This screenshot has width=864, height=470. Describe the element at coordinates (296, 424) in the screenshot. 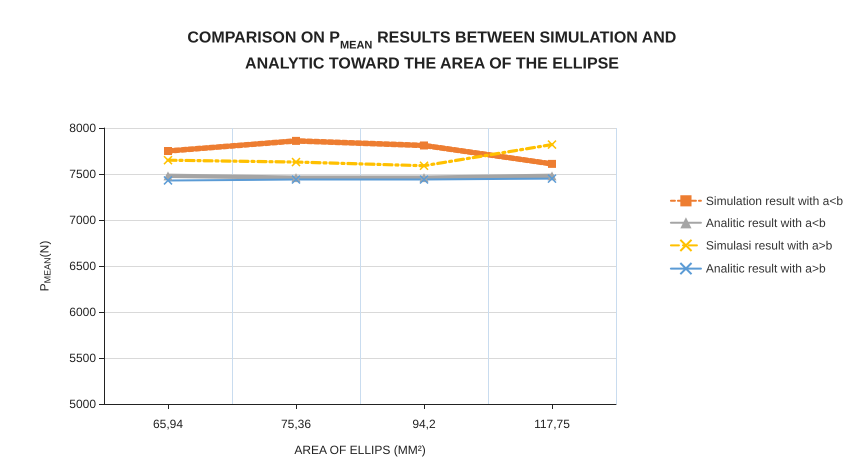

I see `x-tick-label: 75,36` at that location.